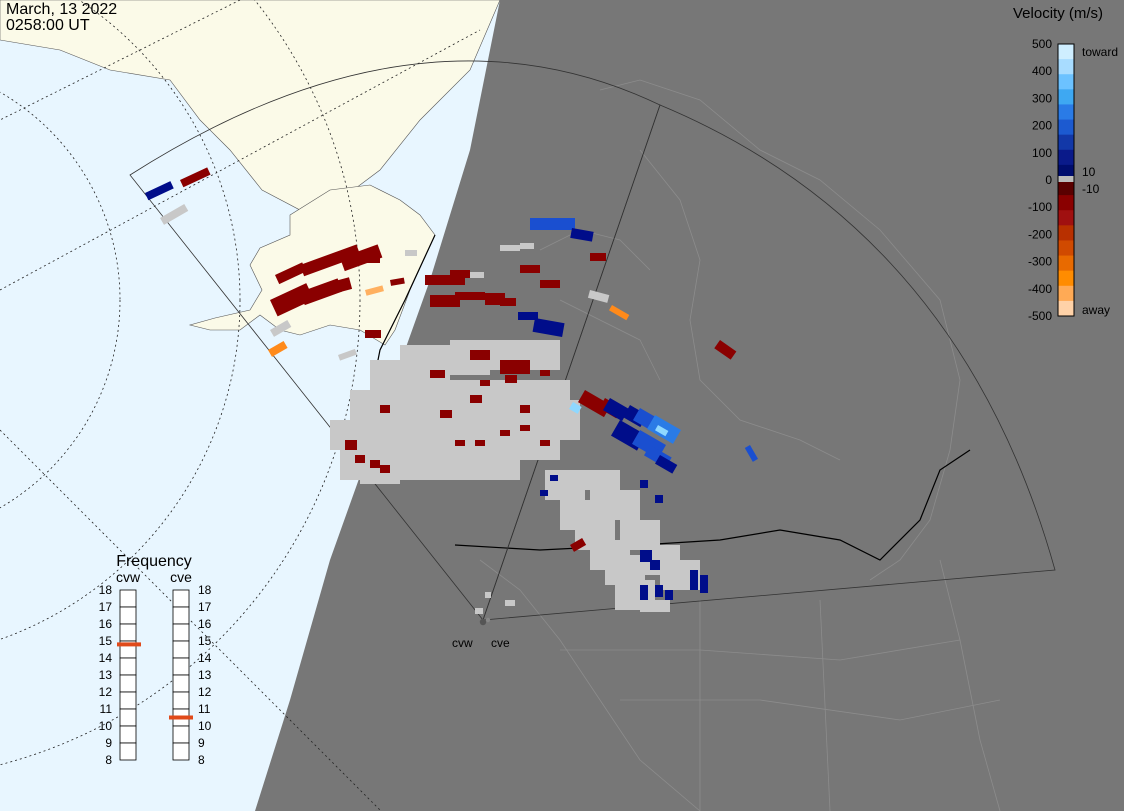  What do you see at coordinates (1096, 310) in the screenshot?
I see `colorbar-annotation: away` at bounding box center [1096, 310].